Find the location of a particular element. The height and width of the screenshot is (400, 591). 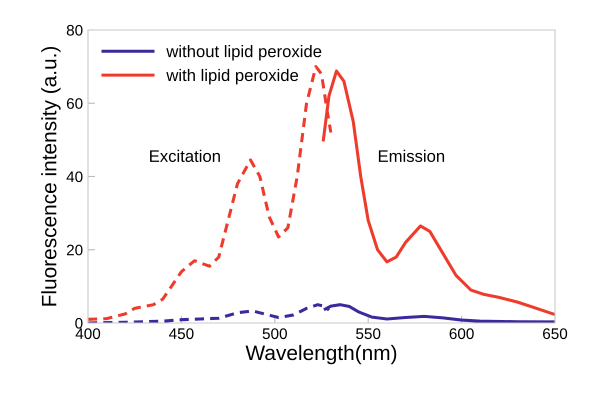

annotation: Emission is located at coordinates (411, 156).